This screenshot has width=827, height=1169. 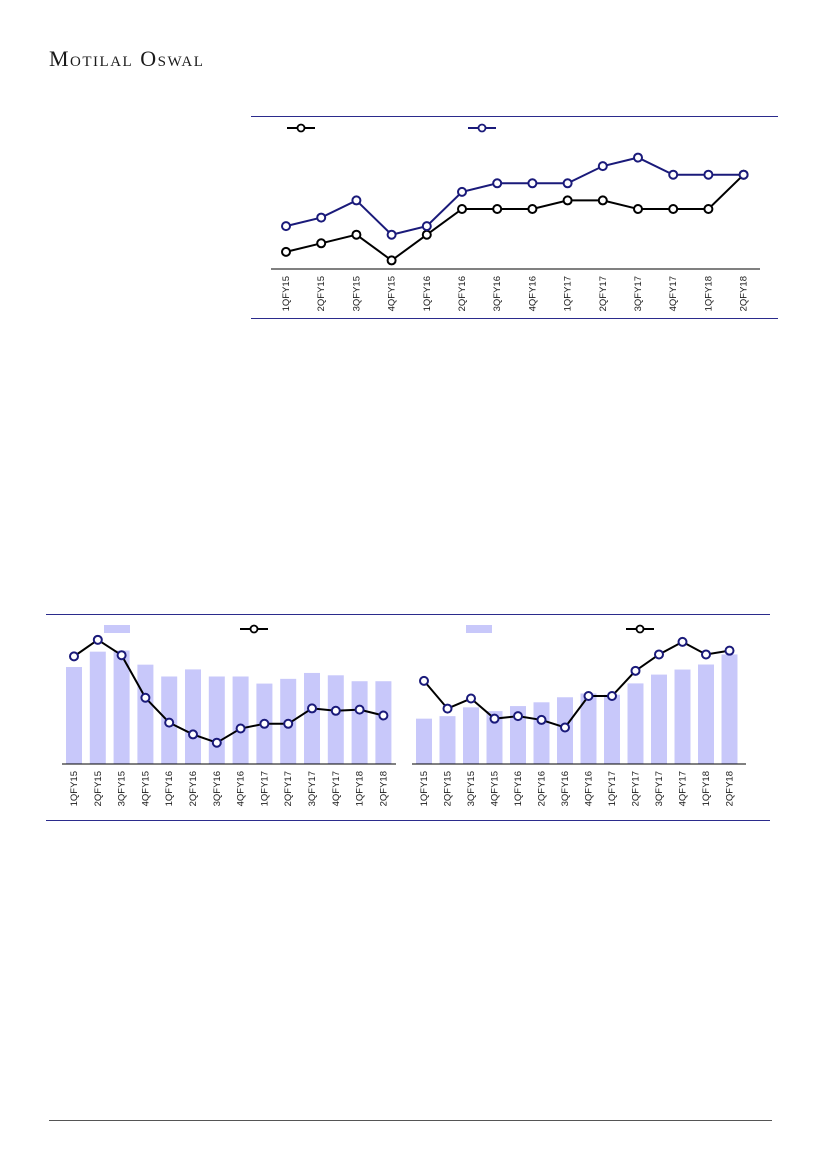 What do you see at coordinates (356, 234) in the screenshot?
I see `point-0-3QFY15` at bounding box center [356, 234].